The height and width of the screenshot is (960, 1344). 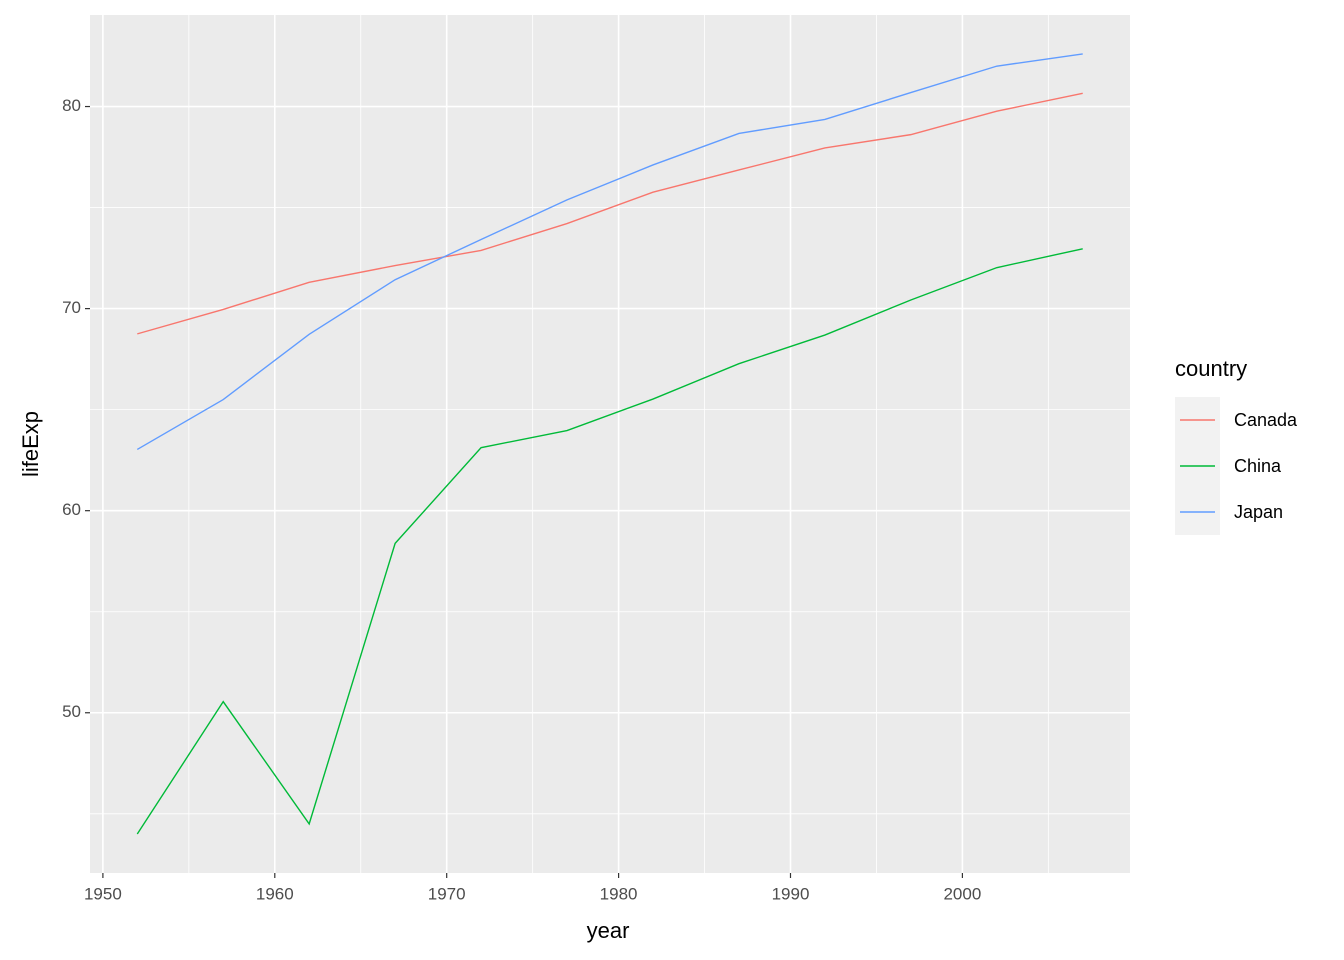 What do you see at coordinates (103, 893) in the screenshot?
I see `x-tick-label: 1950` at bounding box center [103, 893].